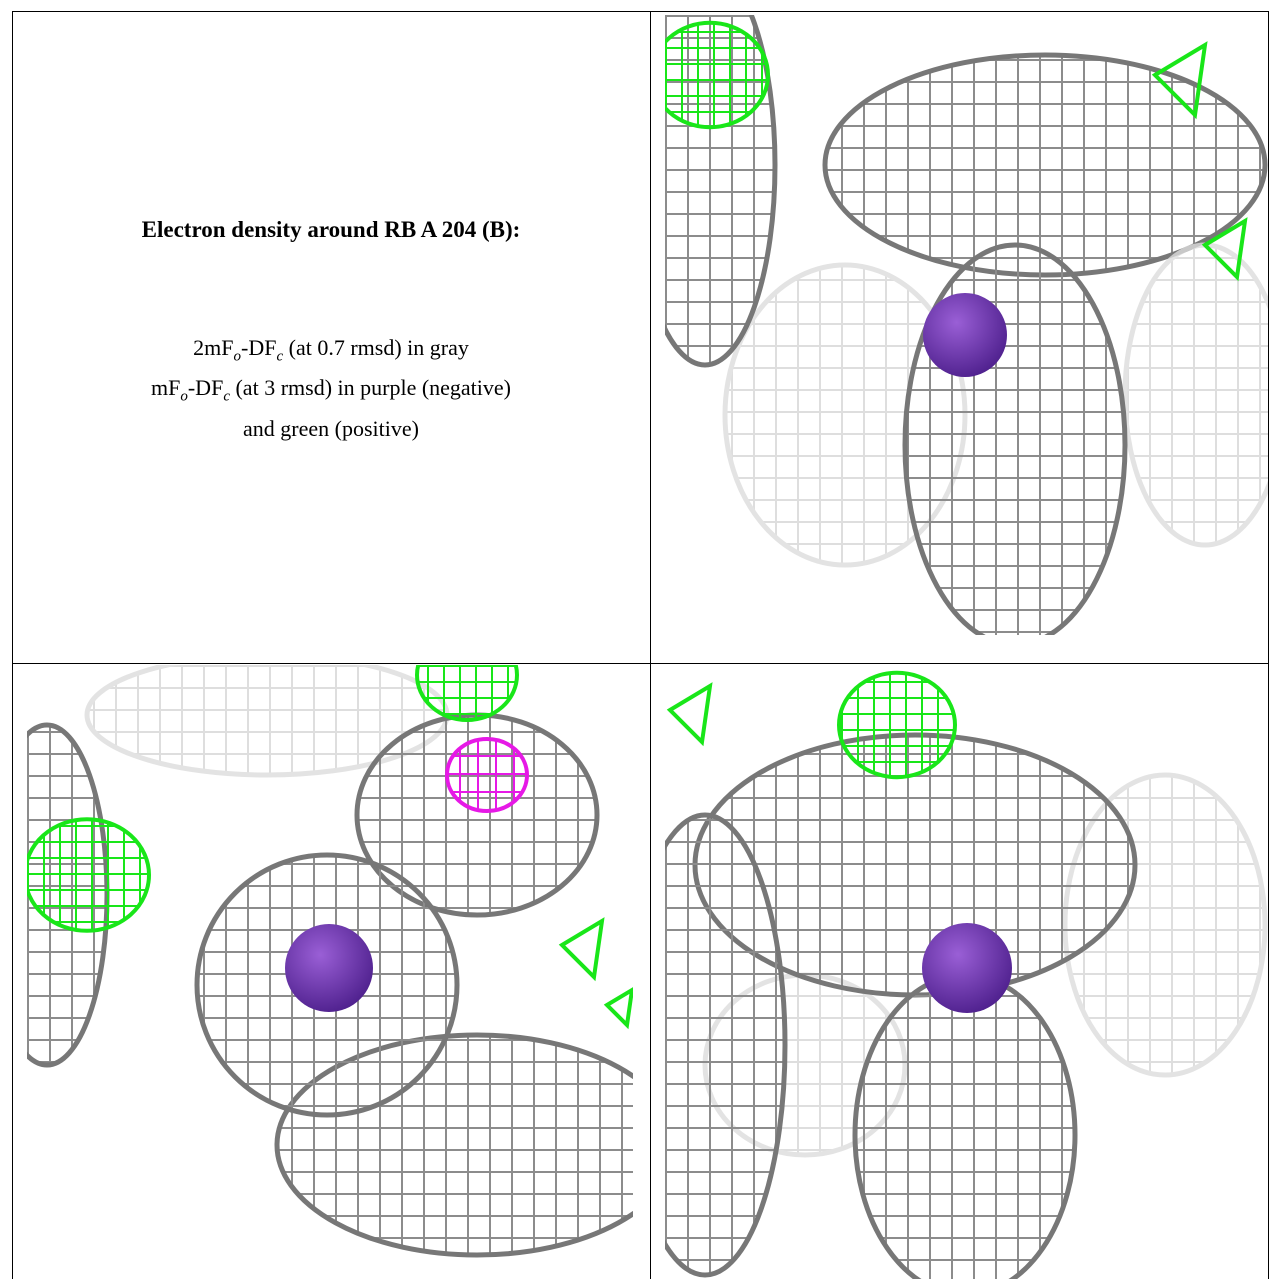  What do you see at coordinates (166, 388) in the screenshot?
I see `text: mF` at bounding box center [166, 388].